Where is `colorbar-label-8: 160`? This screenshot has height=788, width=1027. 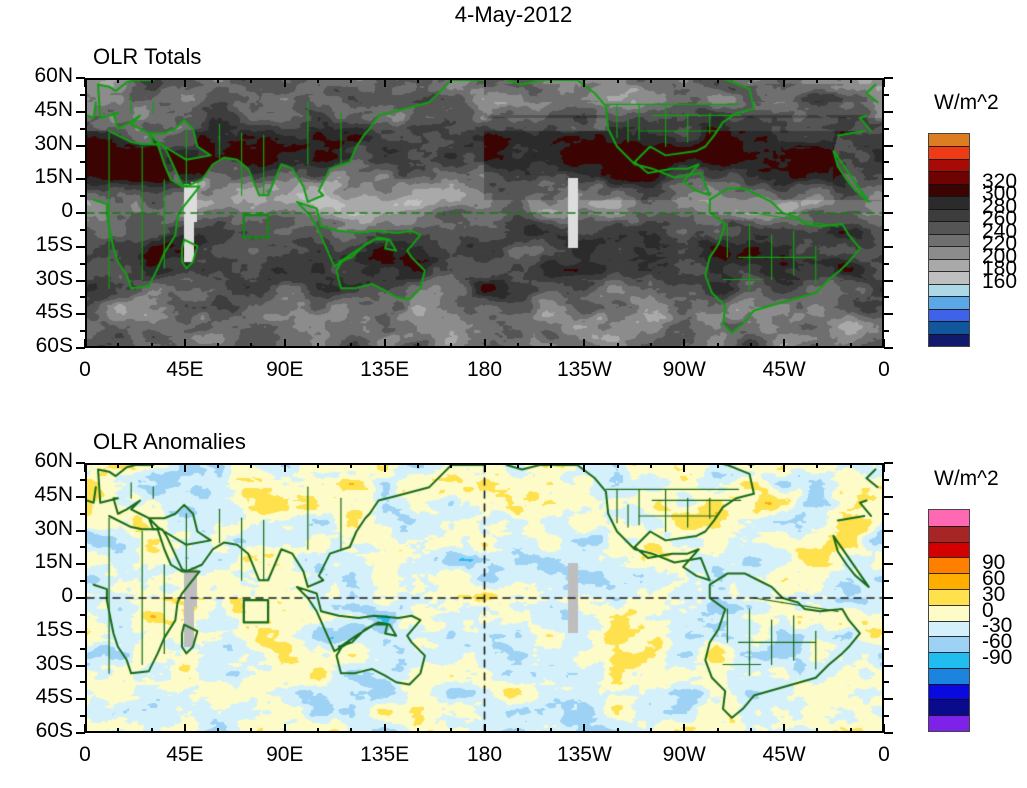 colorbar-label-8: 160 is located at coordinates (1000, 281).